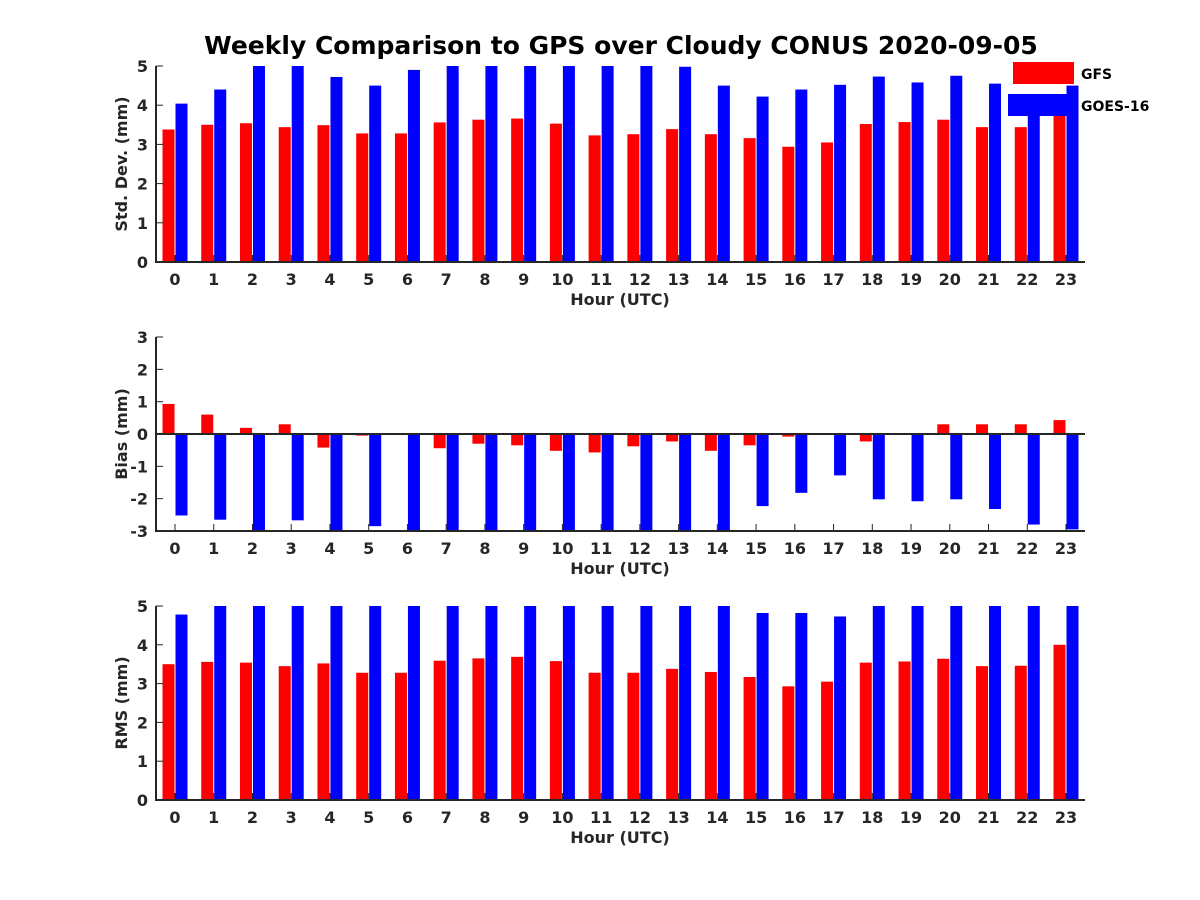 The height and width of the screenshot is (900, 1200). I want to click on x-tick-label: 1, so click(213, 279).